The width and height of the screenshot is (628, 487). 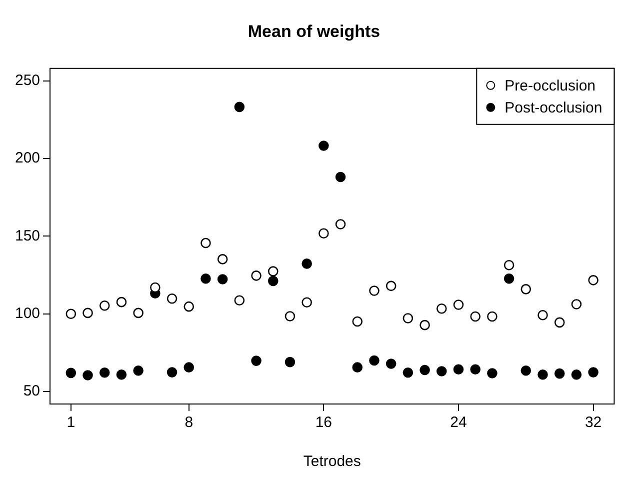 What do you see at coordinates (314, 31) in the screenshot?
I see `chart-title: Mean of weights` at bounding box center [314, 31].